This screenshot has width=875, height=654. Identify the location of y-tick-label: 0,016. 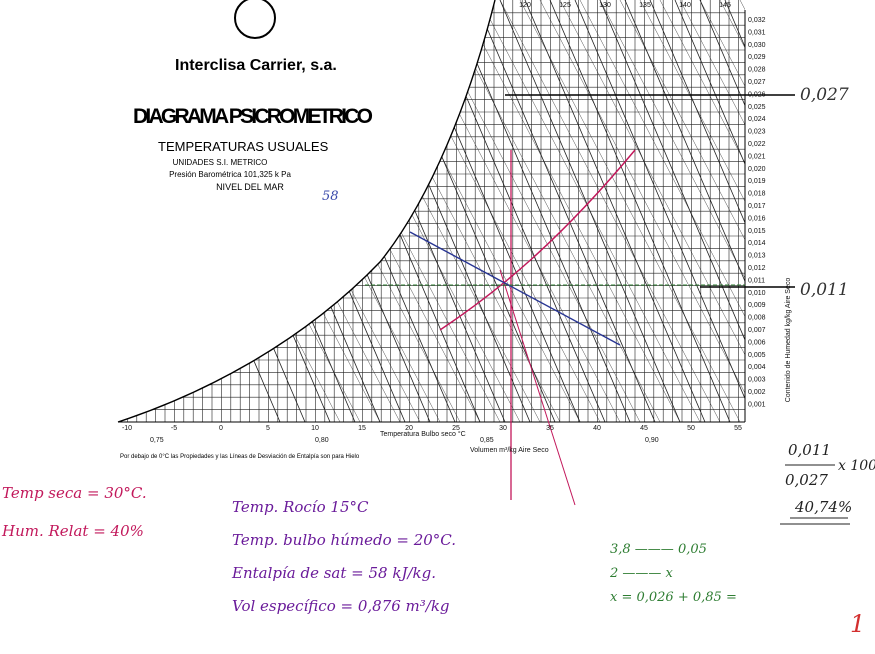
(757, 218).